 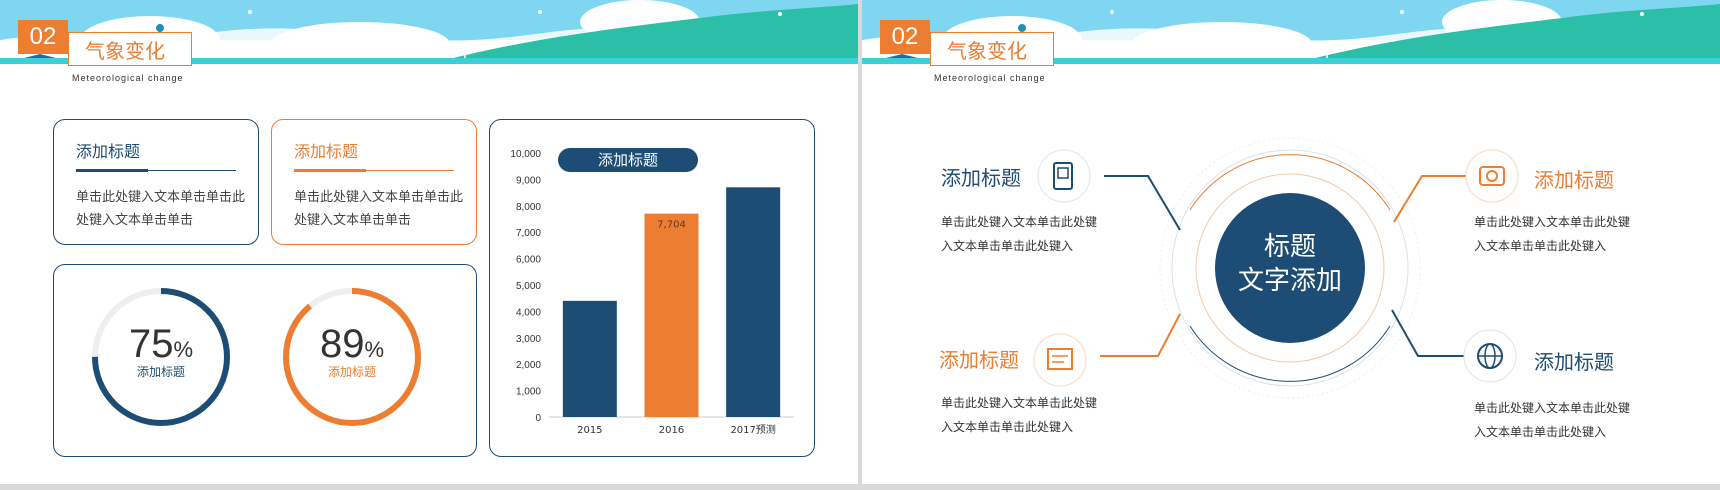 What do you see at coordinates (981, 178) in the screenshot?
I see `item-title-top-left: 添加标题` at bounding box center [981, 178].